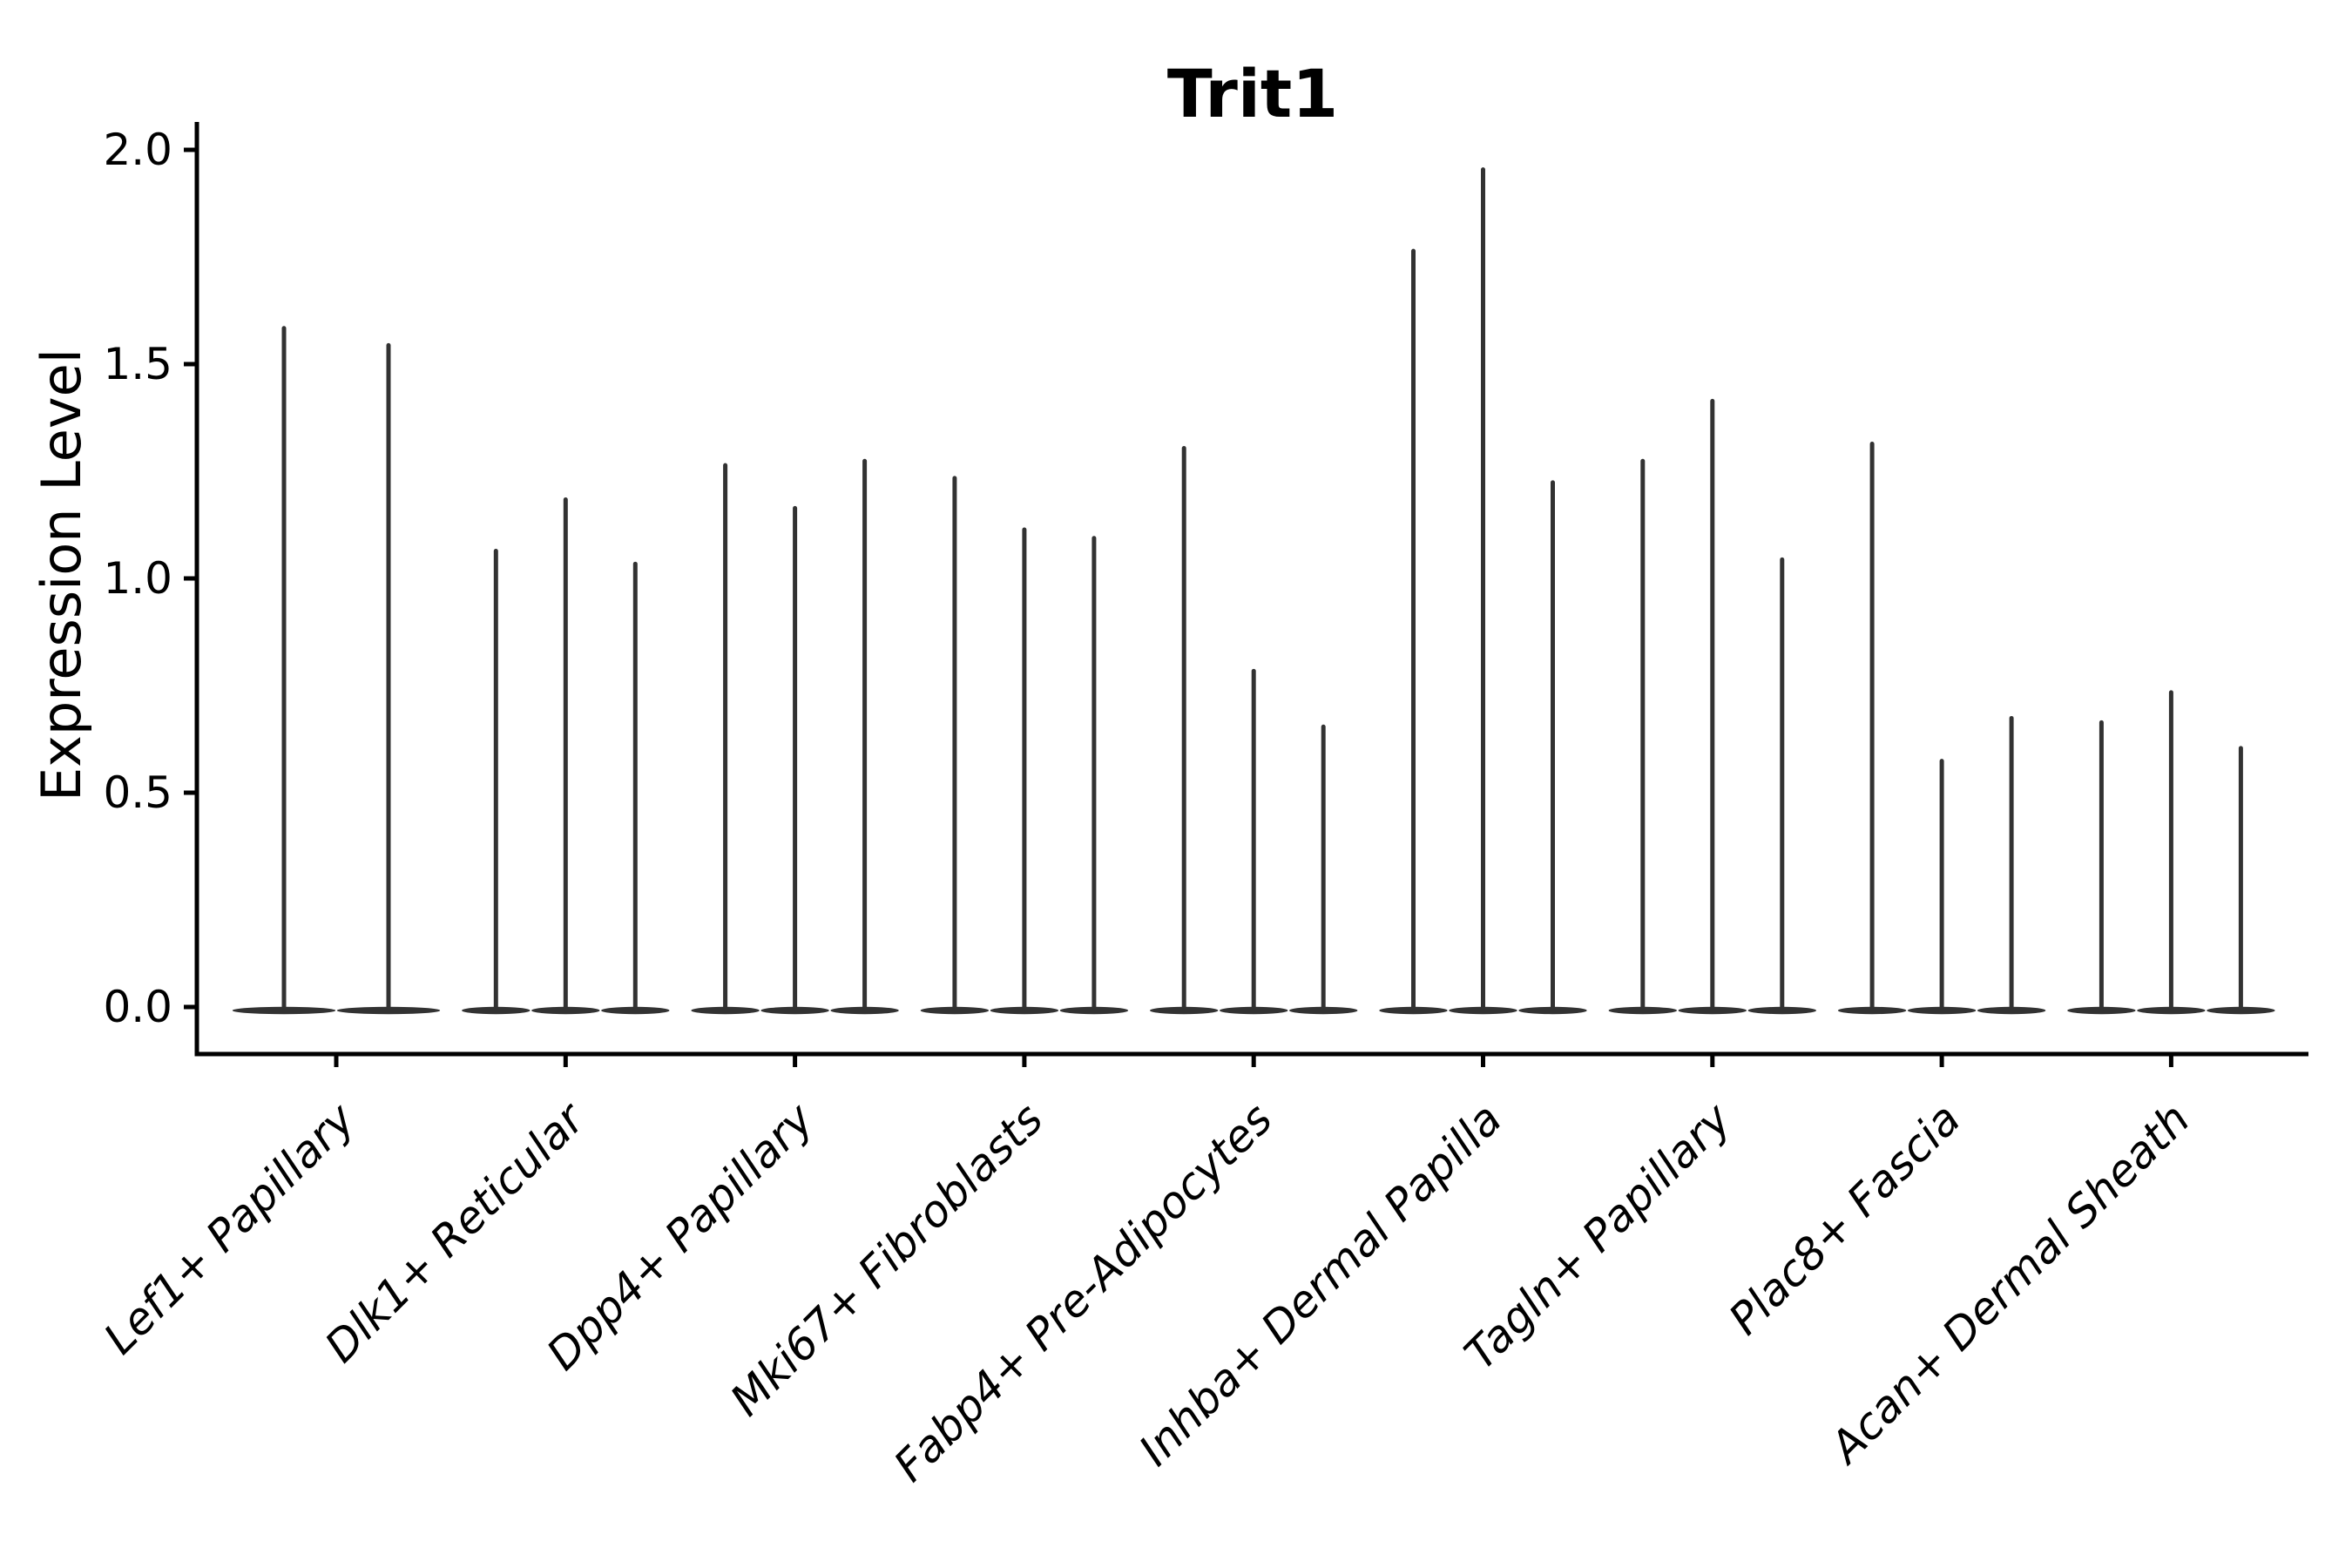  What do you see at coordinates (137, 792) in the screenshot?
I see `y-tick-label: 0.5` at bounding box center [137, 792].